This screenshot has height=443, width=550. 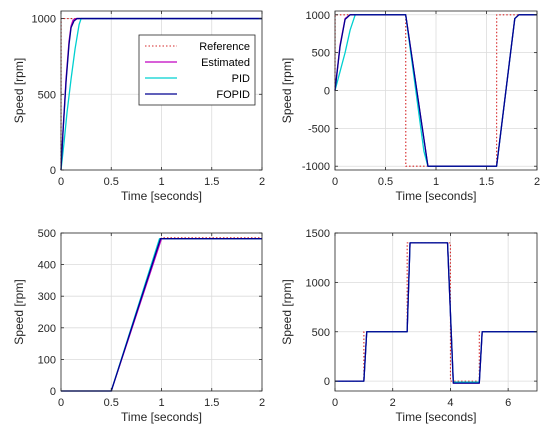 I want to click on legend: Reference Estimated PID FOPID, so click(x=197, y=70).